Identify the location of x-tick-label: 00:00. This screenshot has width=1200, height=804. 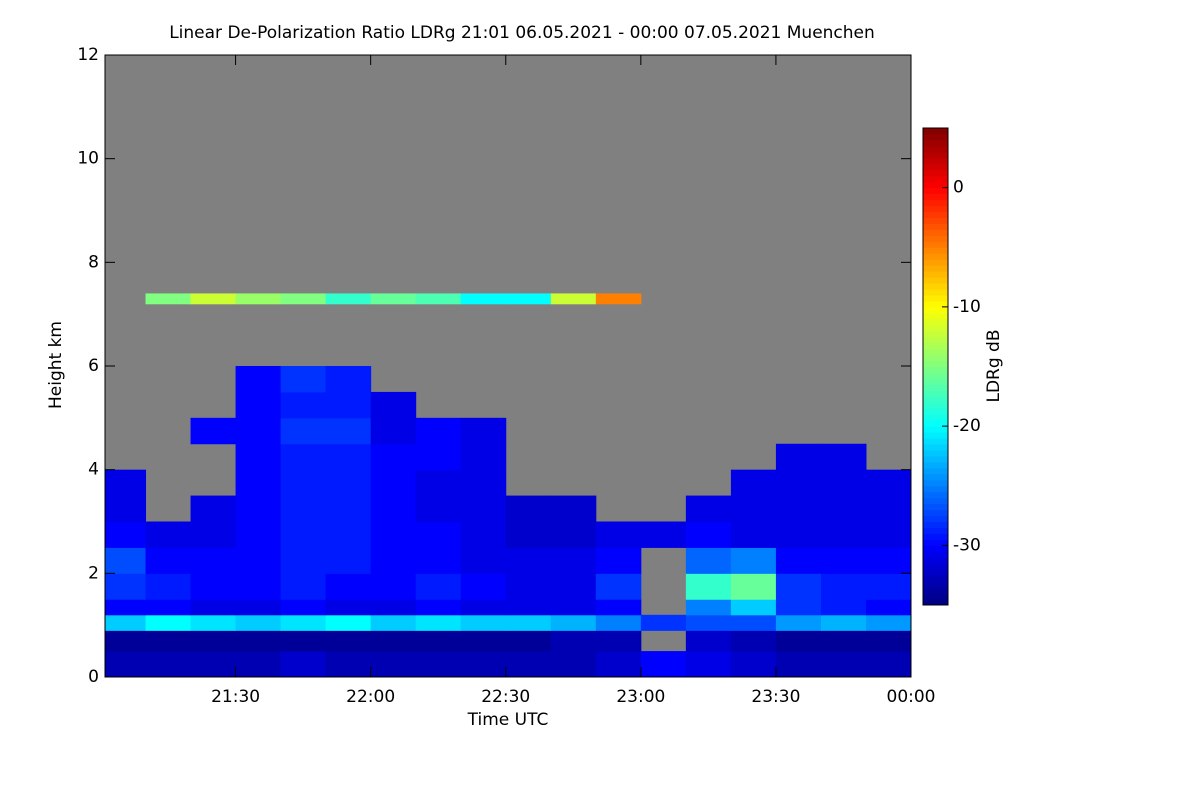
(911, 697).